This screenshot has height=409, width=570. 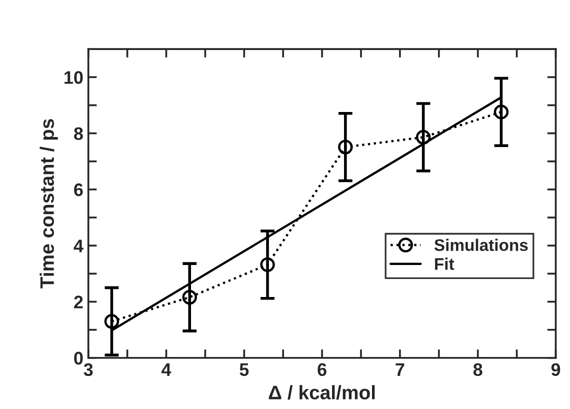 What do you see at coordinates (88, 369) in the screenshot?
I see `x-tick-label: 3` at bounding box center [88, 369].